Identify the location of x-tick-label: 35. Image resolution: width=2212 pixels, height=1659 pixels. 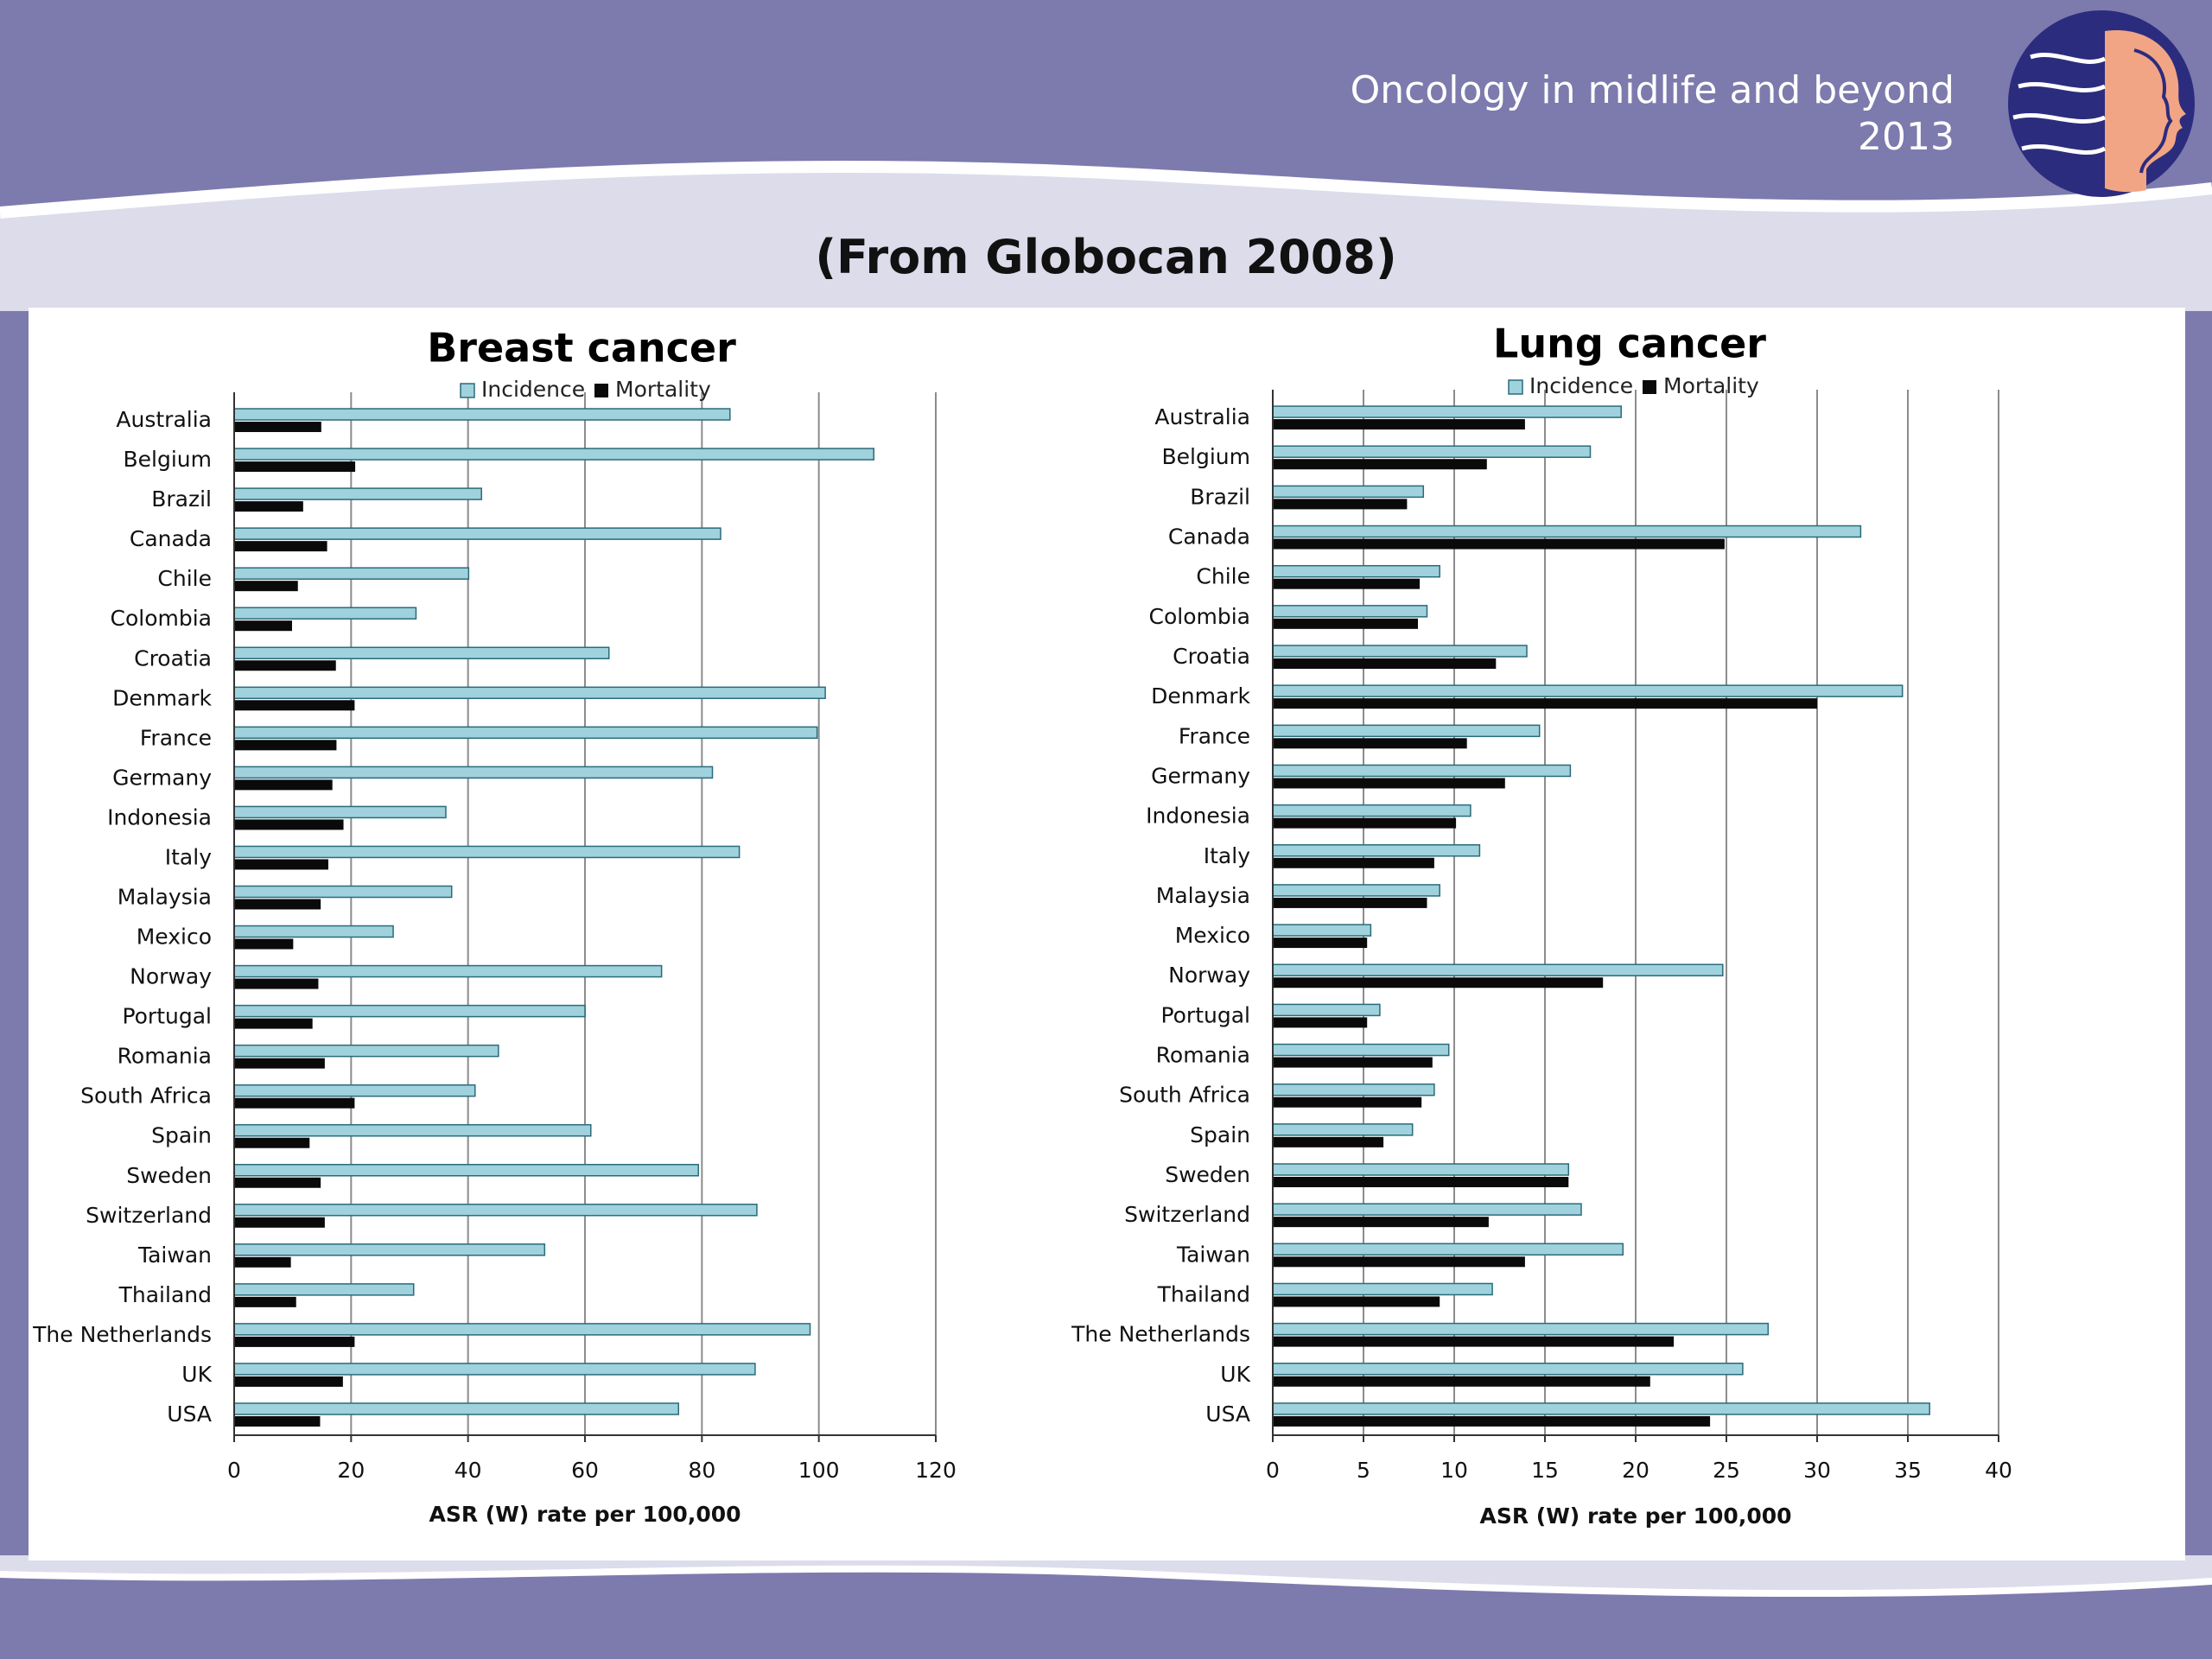
(1908, 1470).